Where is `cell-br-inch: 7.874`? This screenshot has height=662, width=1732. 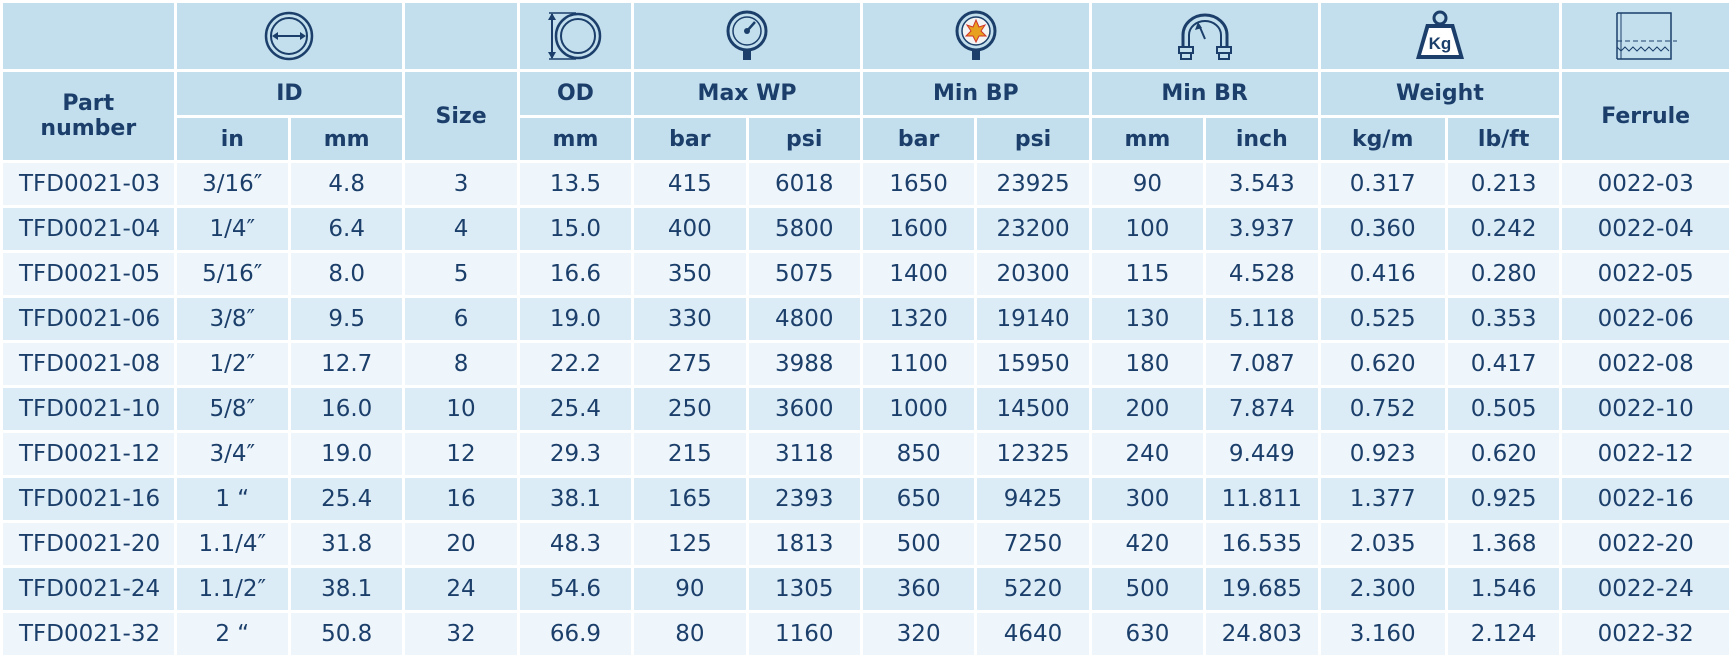
cell-br-inch: 7.874 is located at coordinates (1262, 409).